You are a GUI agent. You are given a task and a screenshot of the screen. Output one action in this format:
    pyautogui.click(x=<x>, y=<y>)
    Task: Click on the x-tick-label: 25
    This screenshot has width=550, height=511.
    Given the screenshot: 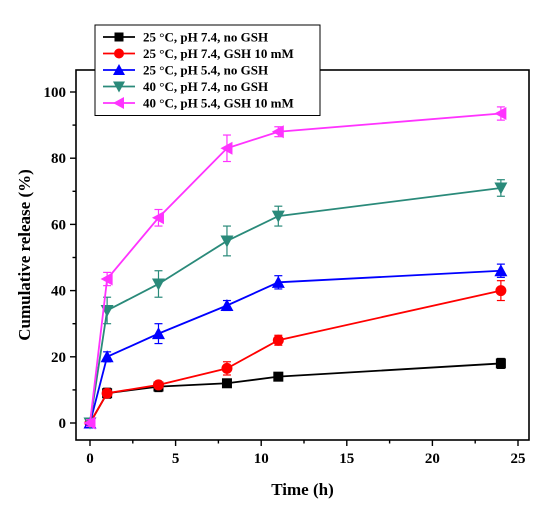 What is the action you would take?
    pyautogui.click(x=518, y=459)
    